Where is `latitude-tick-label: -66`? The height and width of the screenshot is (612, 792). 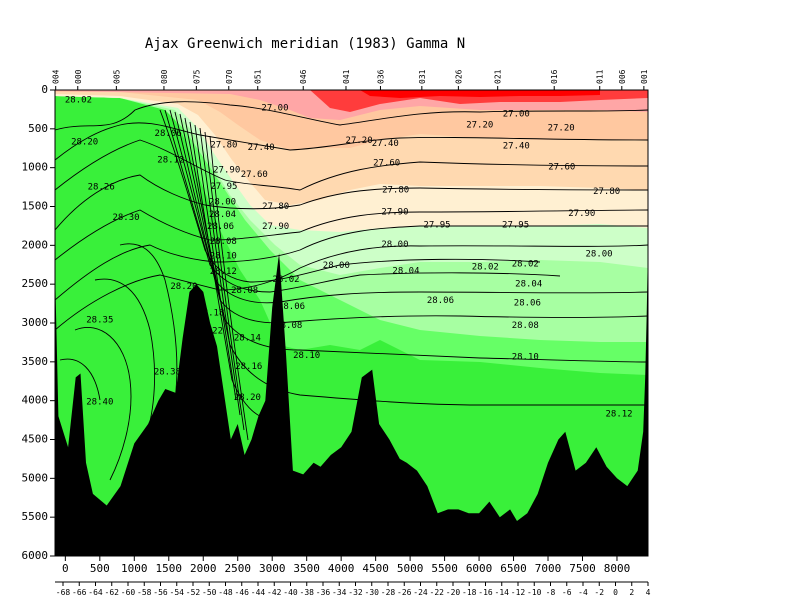
latitude-tick-label: -66 is located at coordinates (79, 592).